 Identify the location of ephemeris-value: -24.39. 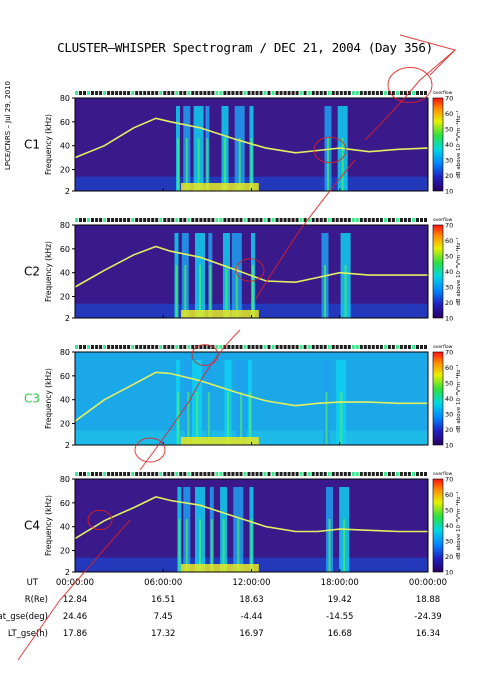
(427, 617).